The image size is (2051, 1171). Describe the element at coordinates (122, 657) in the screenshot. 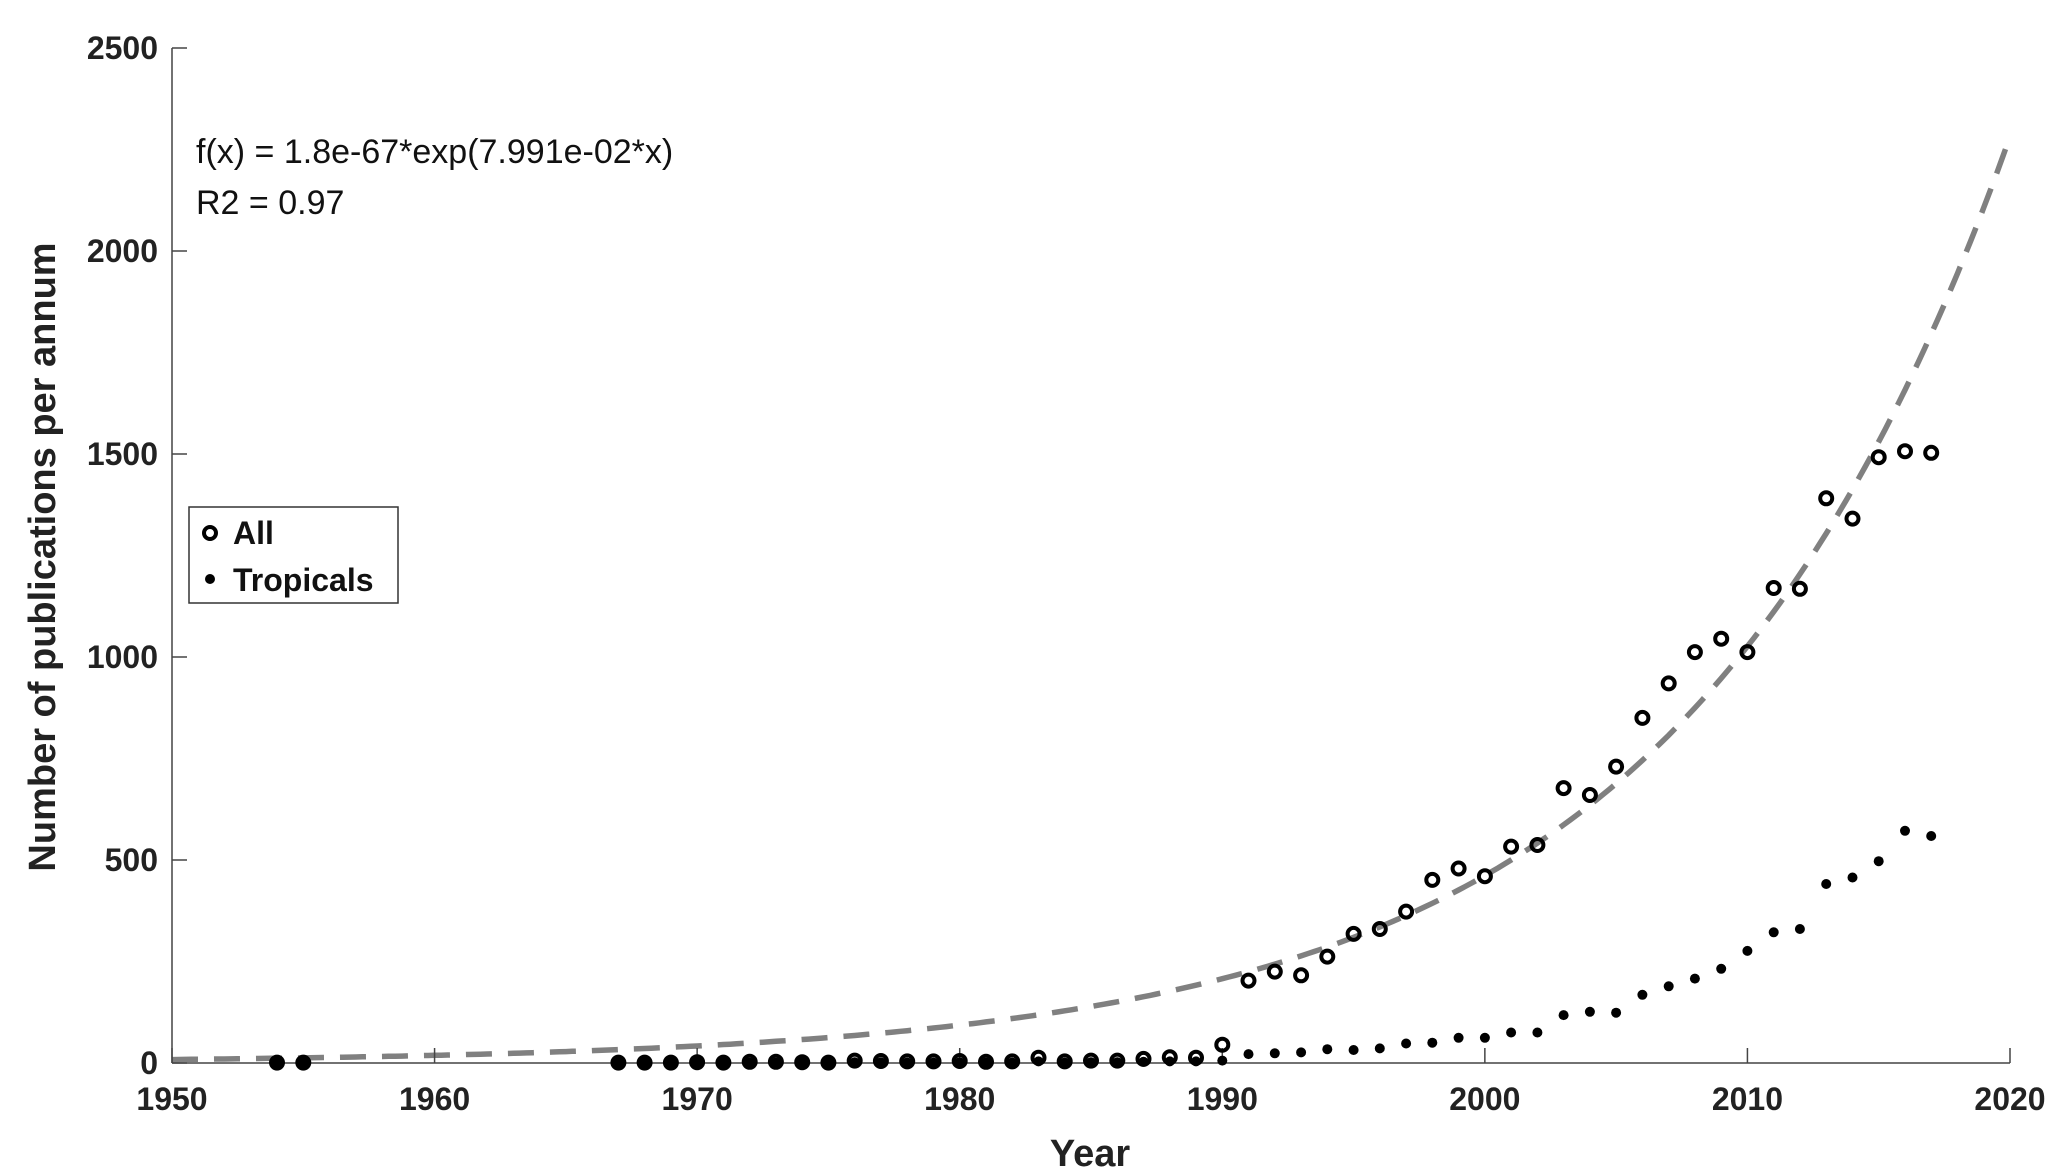

I see `y-tick-label: 1000` at that location.